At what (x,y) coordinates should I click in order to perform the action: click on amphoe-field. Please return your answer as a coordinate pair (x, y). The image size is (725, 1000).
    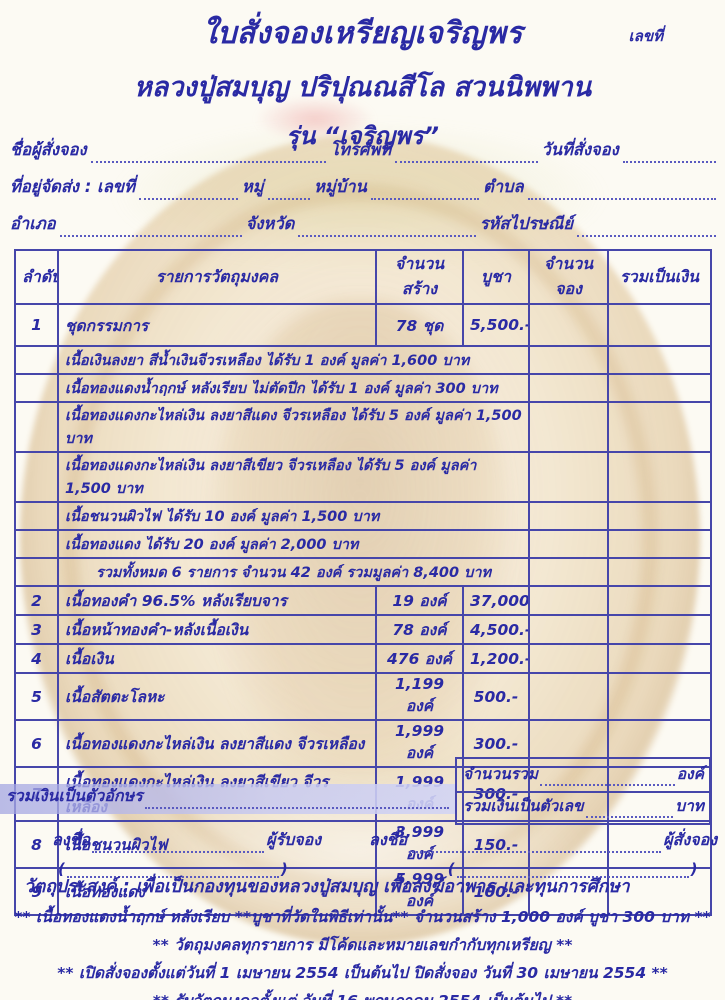
    Looking at the image, I should click on (150, 229).